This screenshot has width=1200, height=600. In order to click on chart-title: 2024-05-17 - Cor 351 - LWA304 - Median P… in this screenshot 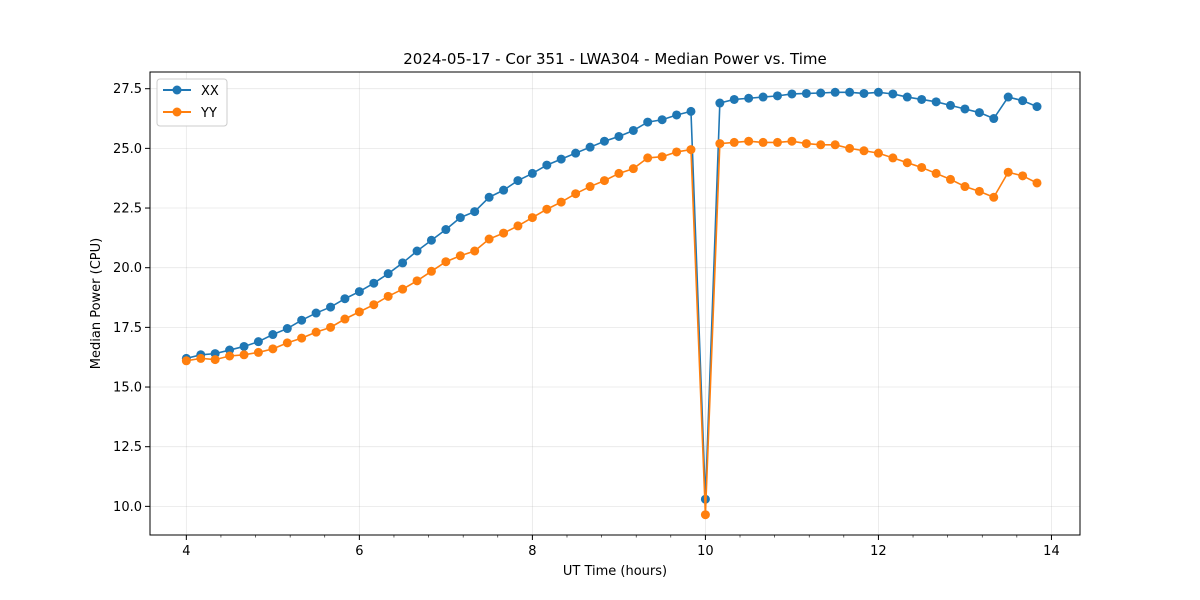, I will do `click(615, 59)`.